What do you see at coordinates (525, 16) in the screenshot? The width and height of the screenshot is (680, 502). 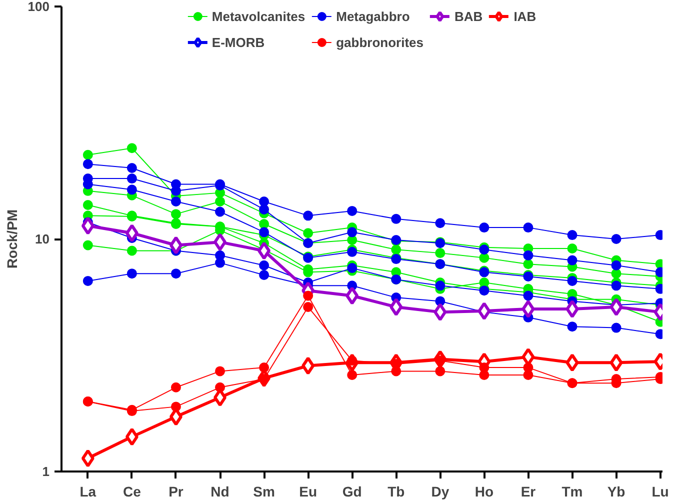 I see `legend-label: IAB` at bounding box center [525, 16].